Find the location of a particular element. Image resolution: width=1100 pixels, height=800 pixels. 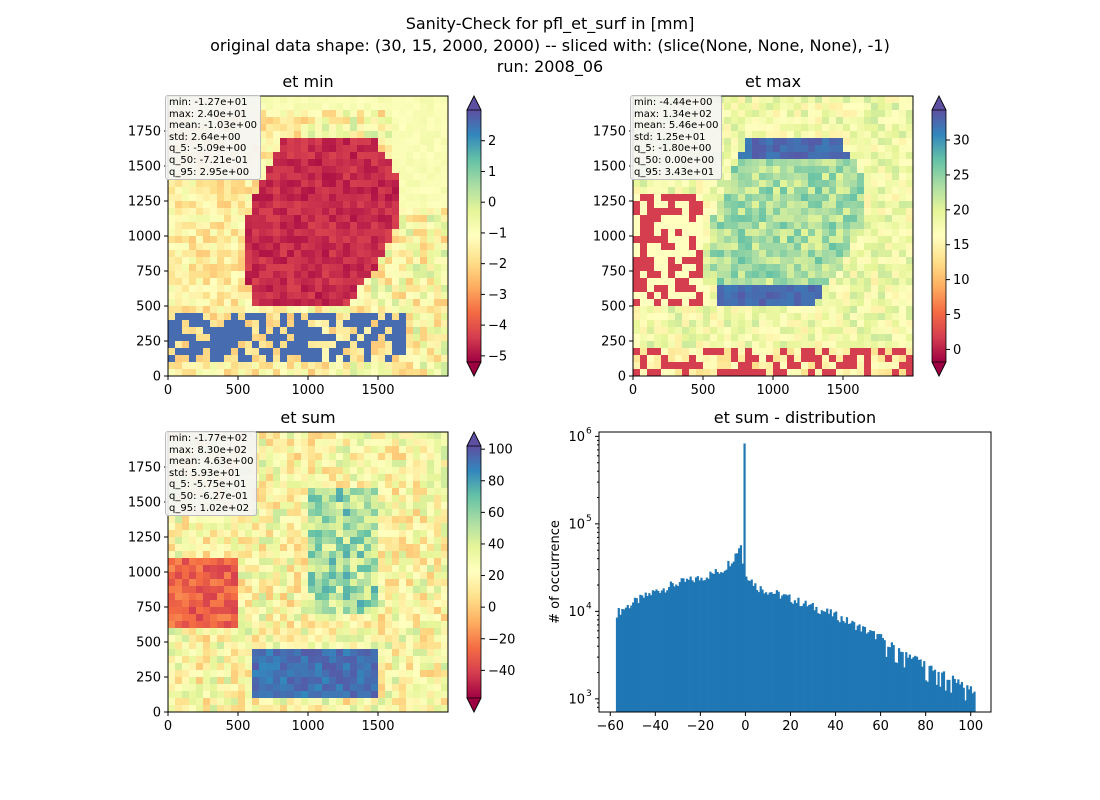

y-tick-label: 0 is located at coordinates (157, 713).